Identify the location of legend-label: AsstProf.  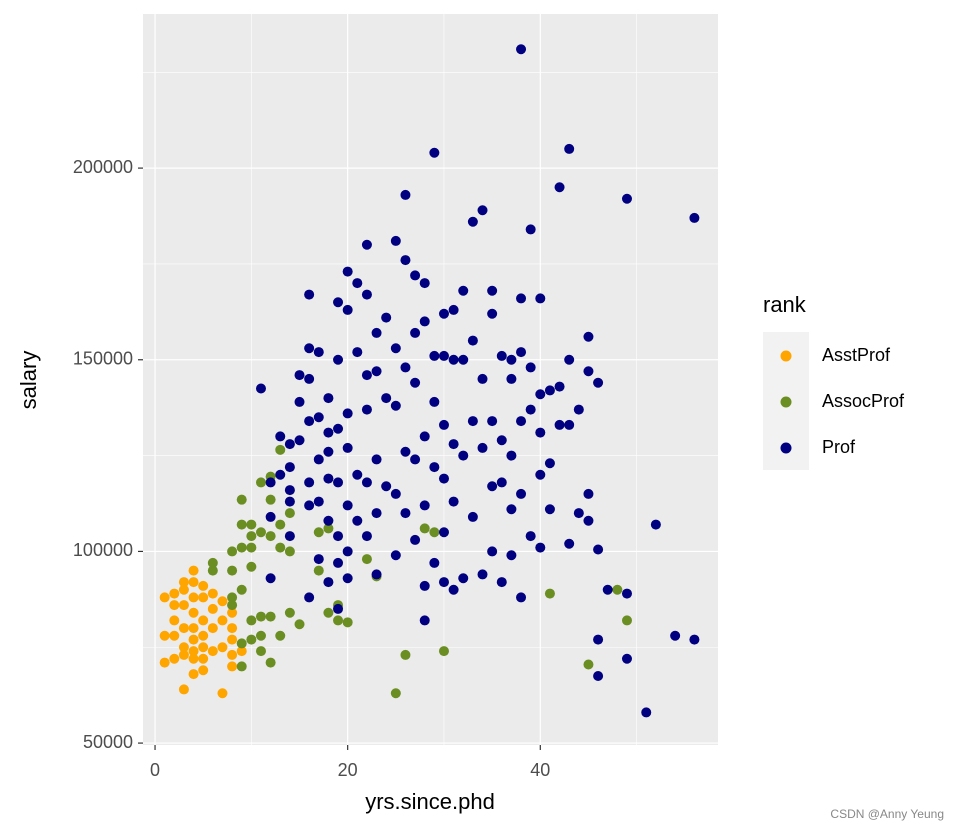
(856, 355).